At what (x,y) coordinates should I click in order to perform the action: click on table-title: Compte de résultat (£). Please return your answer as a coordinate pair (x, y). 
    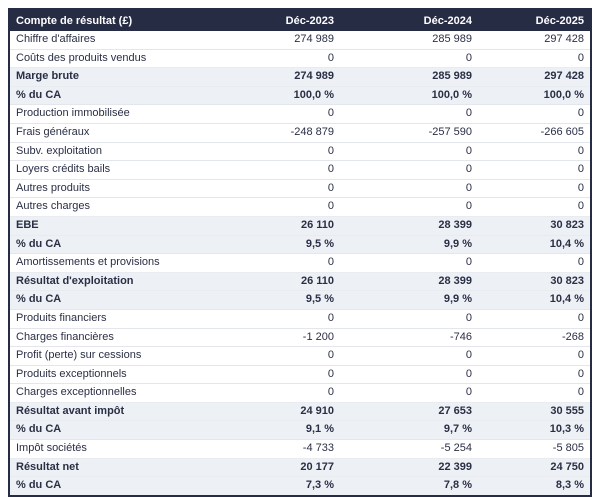
    Looking at the image, I should click on (105, 20).